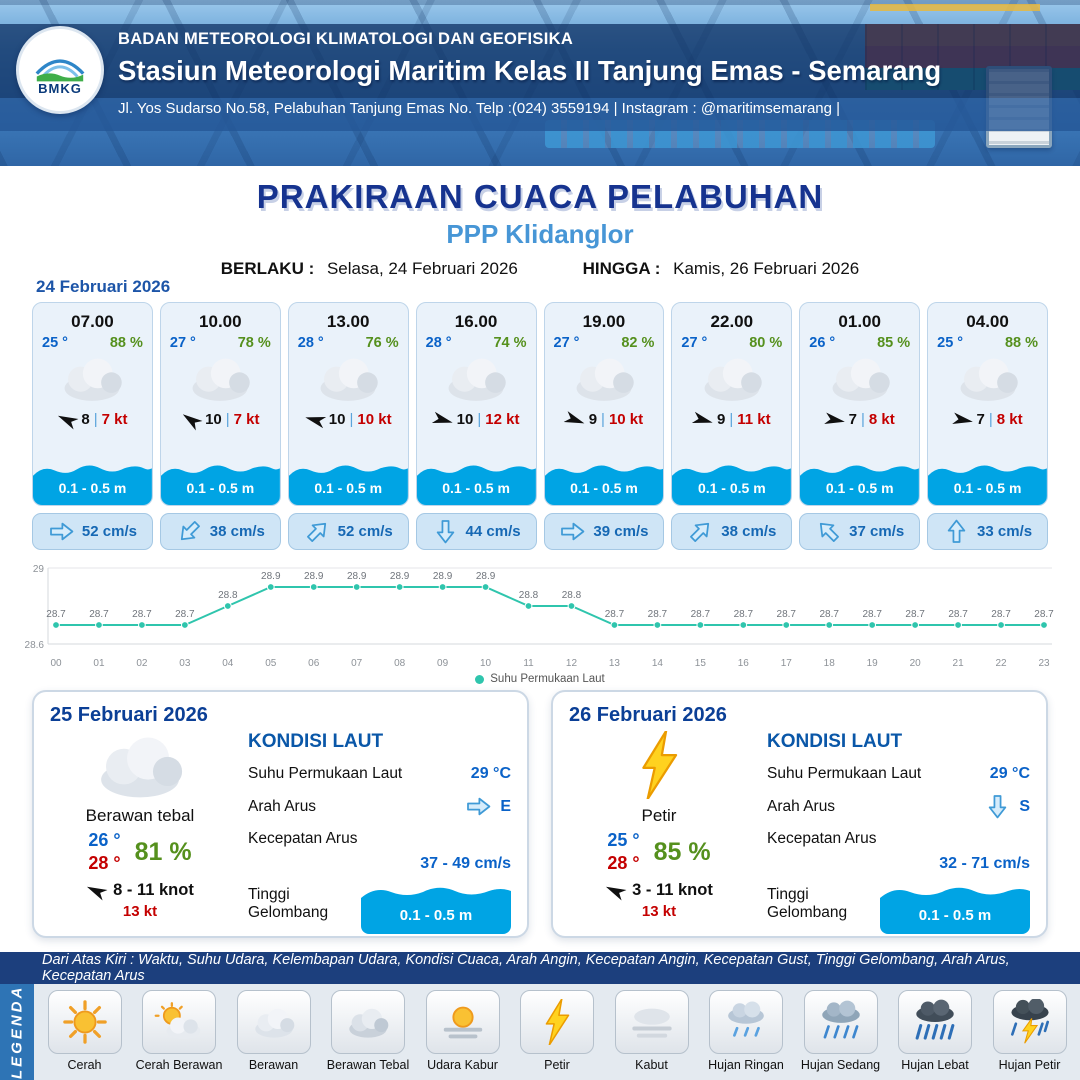 The image size is (1080, 1080). I want to click on wind-row: 10 | 7 kt, so click(220, 419).